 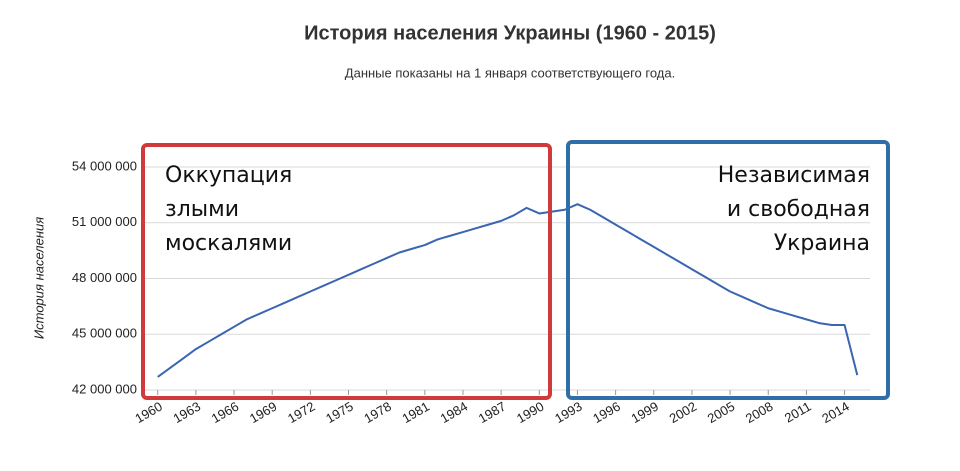 What do you see at coordinates (798, 209) in the screenshot?
I see `annotation-text: и свободная` at bounding box center [798, 209].